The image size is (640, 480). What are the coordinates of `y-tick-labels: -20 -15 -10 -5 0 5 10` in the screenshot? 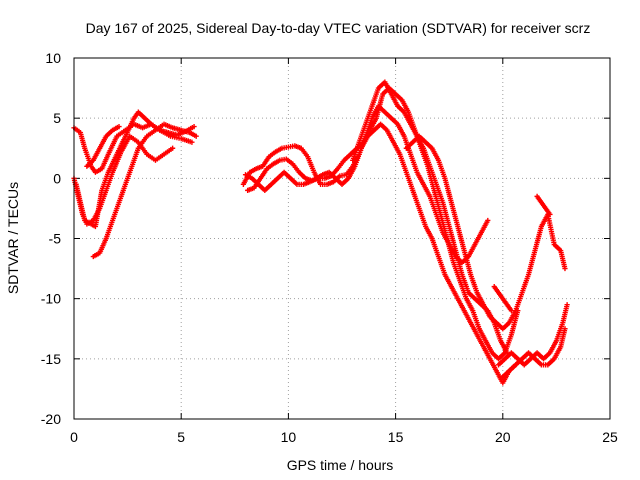 It's located at (51, 238).